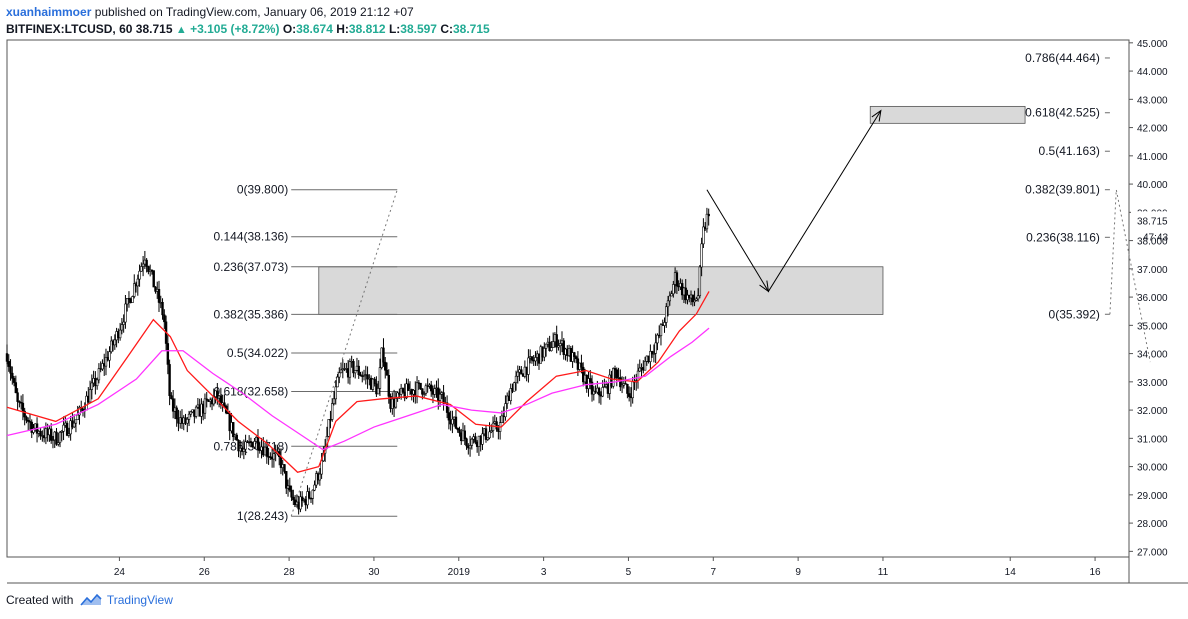 This screenshot has width=1188, height=619. What do you see at coordinates (459, 572) in the screenshot?
I see `x-tick-label: 2019` at bounding box center [459, 572].